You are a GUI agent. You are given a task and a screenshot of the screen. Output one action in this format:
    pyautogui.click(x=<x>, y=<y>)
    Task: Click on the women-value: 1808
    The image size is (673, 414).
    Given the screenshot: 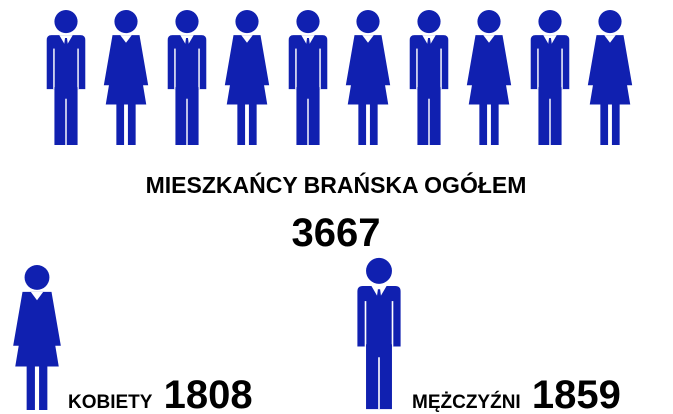 What is the action you would take?
    pyautogui.click(x=208, y=393)
    